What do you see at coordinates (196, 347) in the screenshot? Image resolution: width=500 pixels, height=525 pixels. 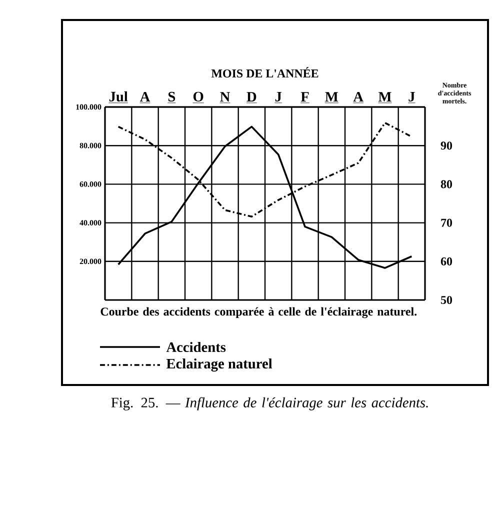 I see `legend-label: Accidents` at bounding box center [196, 347].